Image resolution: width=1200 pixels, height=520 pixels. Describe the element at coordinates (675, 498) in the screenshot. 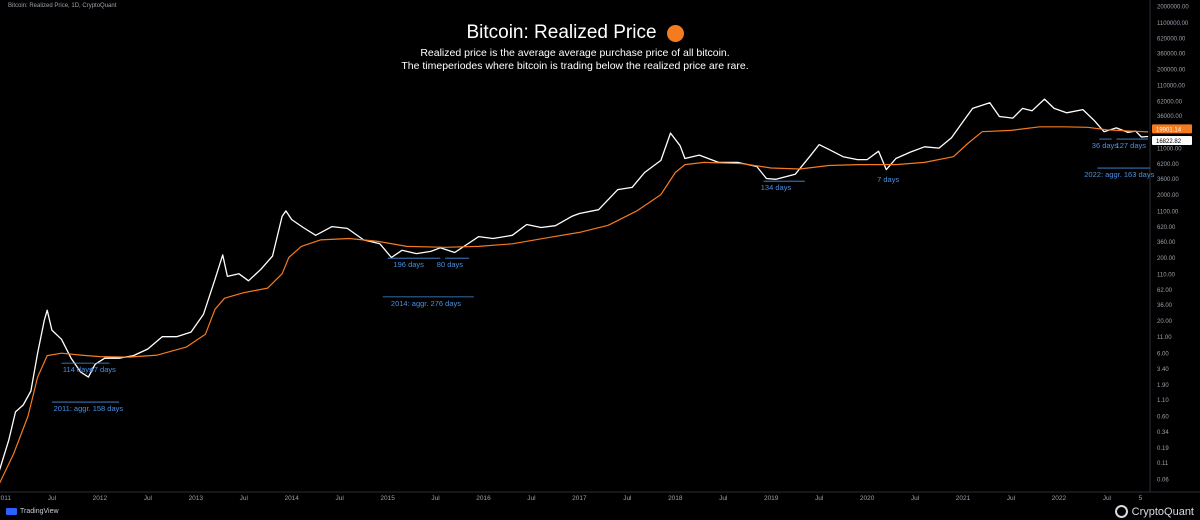

I see `x-tick-label: 2018` at that location.